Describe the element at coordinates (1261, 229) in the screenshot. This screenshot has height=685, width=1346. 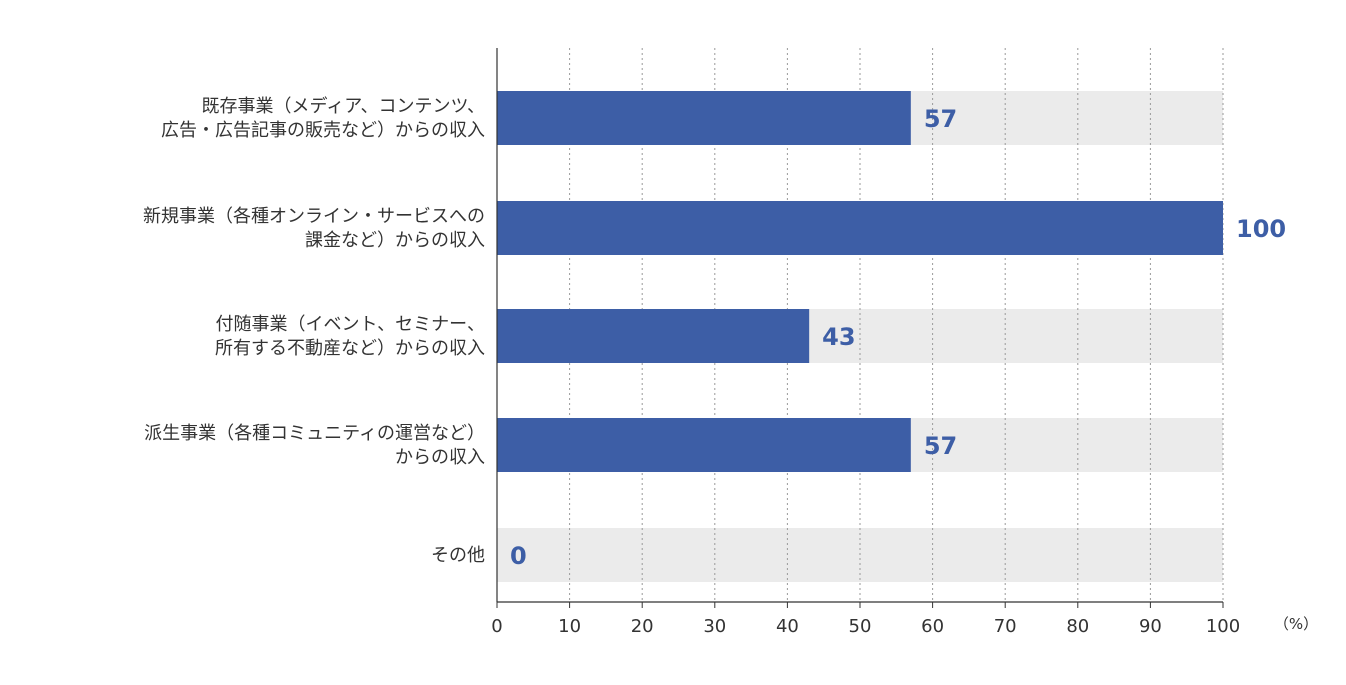
I see `value-label: 100` at that location.